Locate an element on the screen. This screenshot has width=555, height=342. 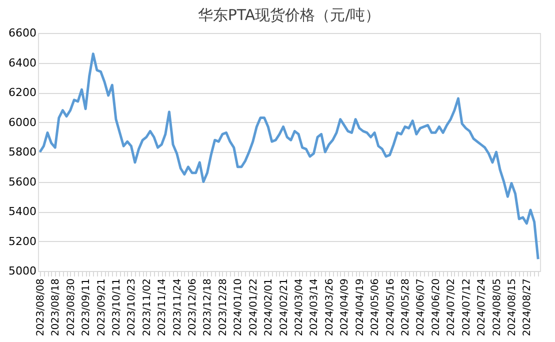
x-tick-label: 2024/01/10 is located at coordinates (238, 307).